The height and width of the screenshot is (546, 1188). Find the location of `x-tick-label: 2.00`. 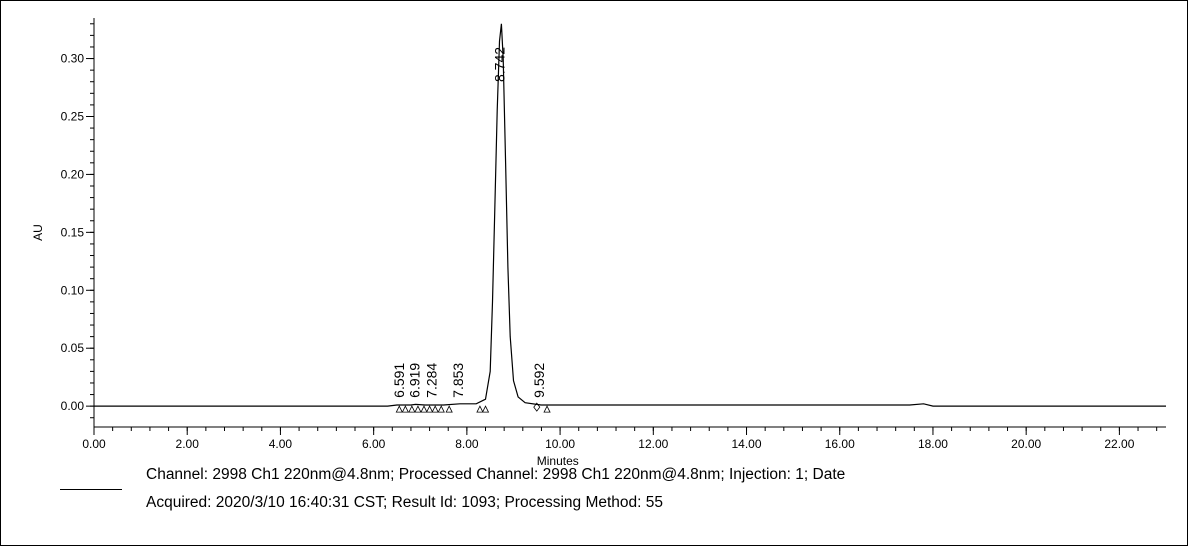

x-tick-label: 2.00 is located at coordinates (188, 444).